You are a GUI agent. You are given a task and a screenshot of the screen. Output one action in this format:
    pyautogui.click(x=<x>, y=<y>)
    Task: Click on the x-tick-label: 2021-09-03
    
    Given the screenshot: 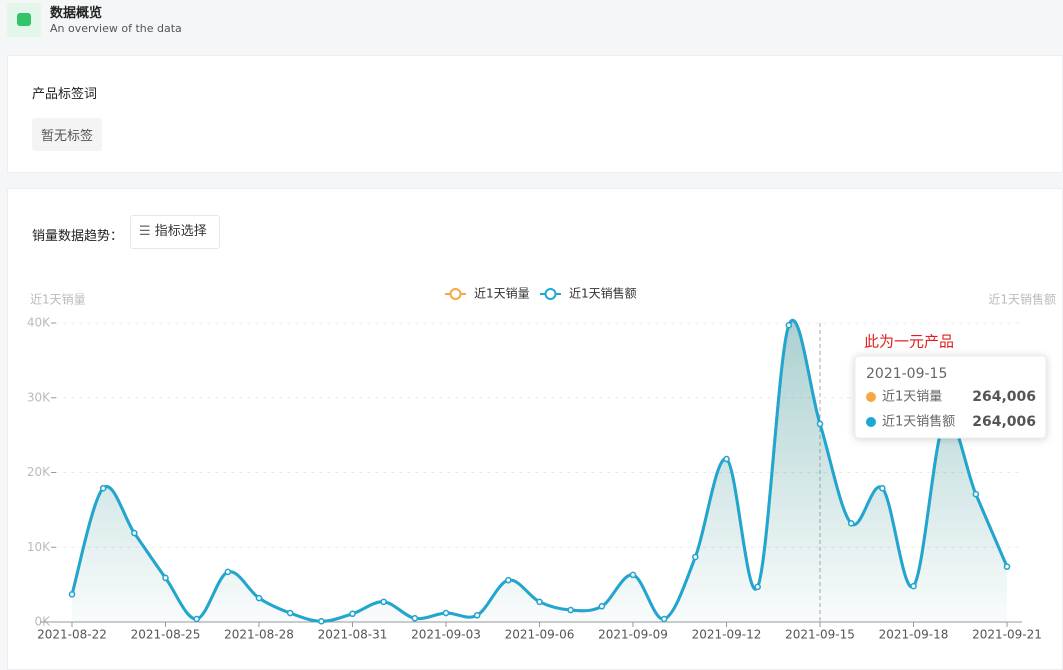 What is the action you would take?
    pyautogui.click(x=446, y=635)
    